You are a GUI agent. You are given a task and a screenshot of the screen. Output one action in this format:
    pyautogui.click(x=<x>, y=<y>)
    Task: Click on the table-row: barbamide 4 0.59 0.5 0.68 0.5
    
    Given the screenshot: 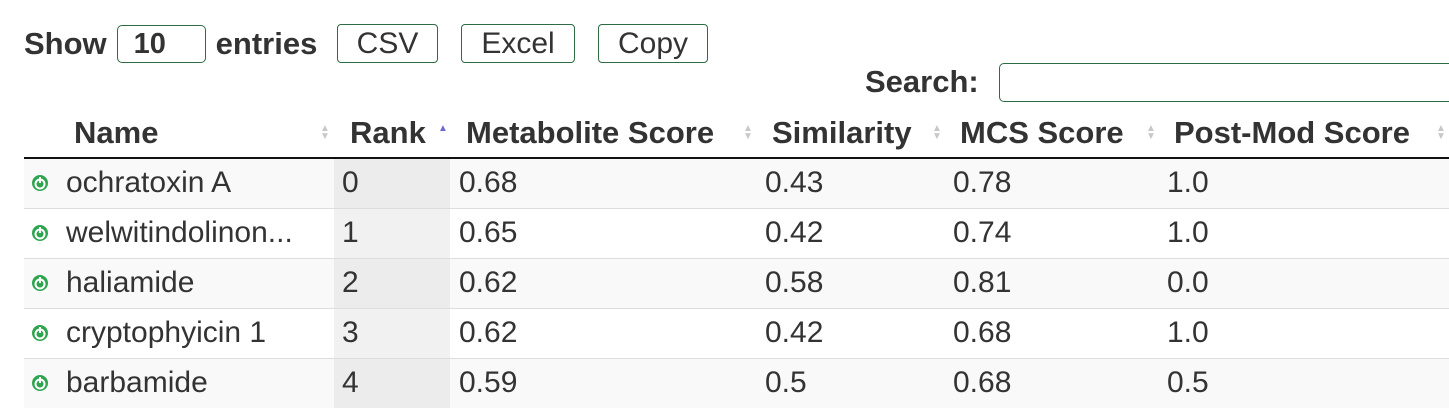 What is the action you would take?
    pyautogui.click(x=736, y=382)
    